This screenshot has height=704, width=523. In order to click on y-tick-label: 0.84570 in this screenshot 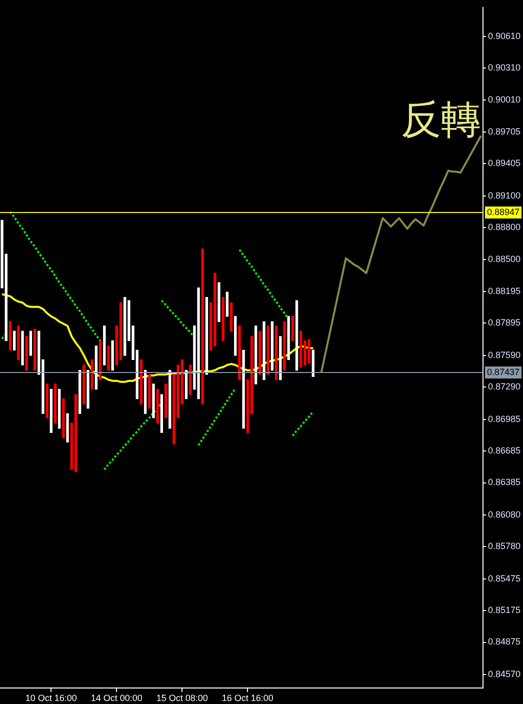, I will do `click(504, 673)`.